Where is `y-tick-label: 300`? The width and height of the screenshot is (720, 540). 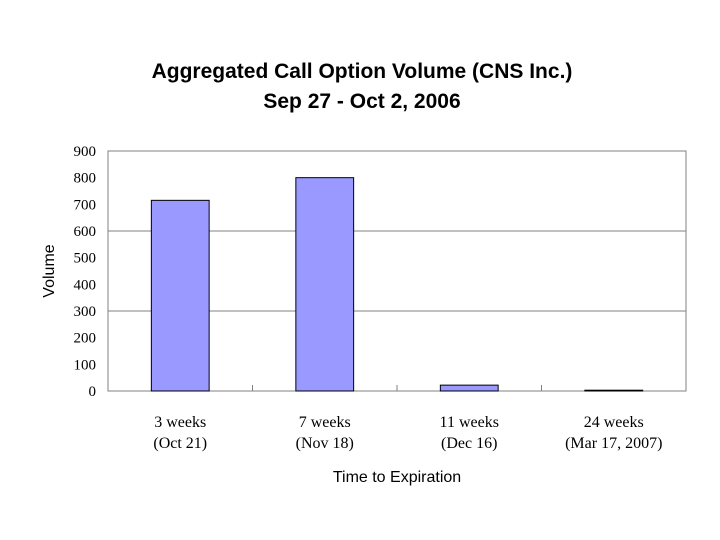 y-tick-label: 300 is located at coordinates (85, 312).